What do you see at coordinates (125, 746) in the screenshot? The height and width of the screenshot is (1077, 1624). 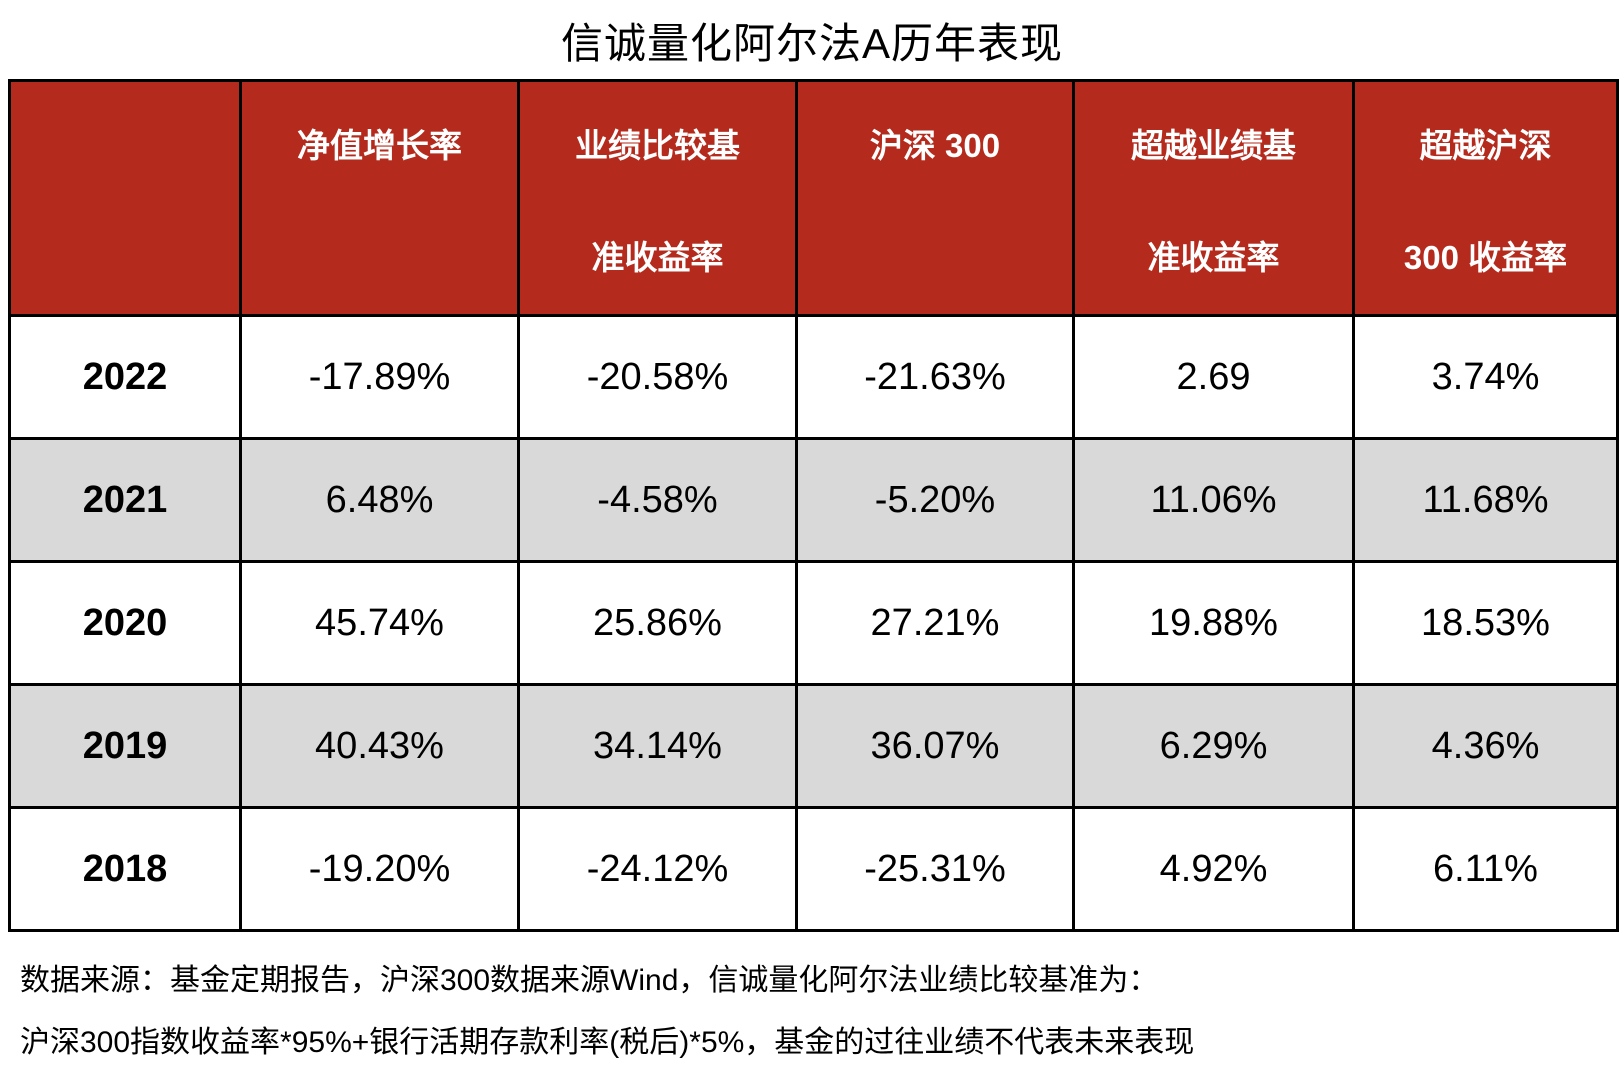 I see `year-cell: 2019` at bounding box center [125, 746].